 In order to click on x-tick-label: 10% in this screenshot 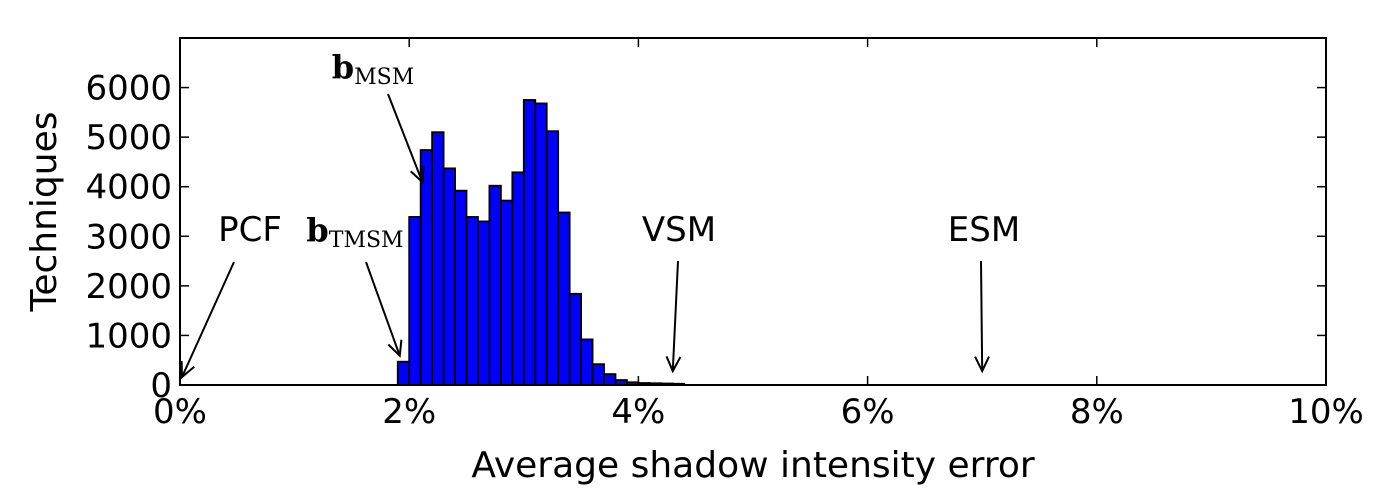, I will do `click(1326, 412)`.